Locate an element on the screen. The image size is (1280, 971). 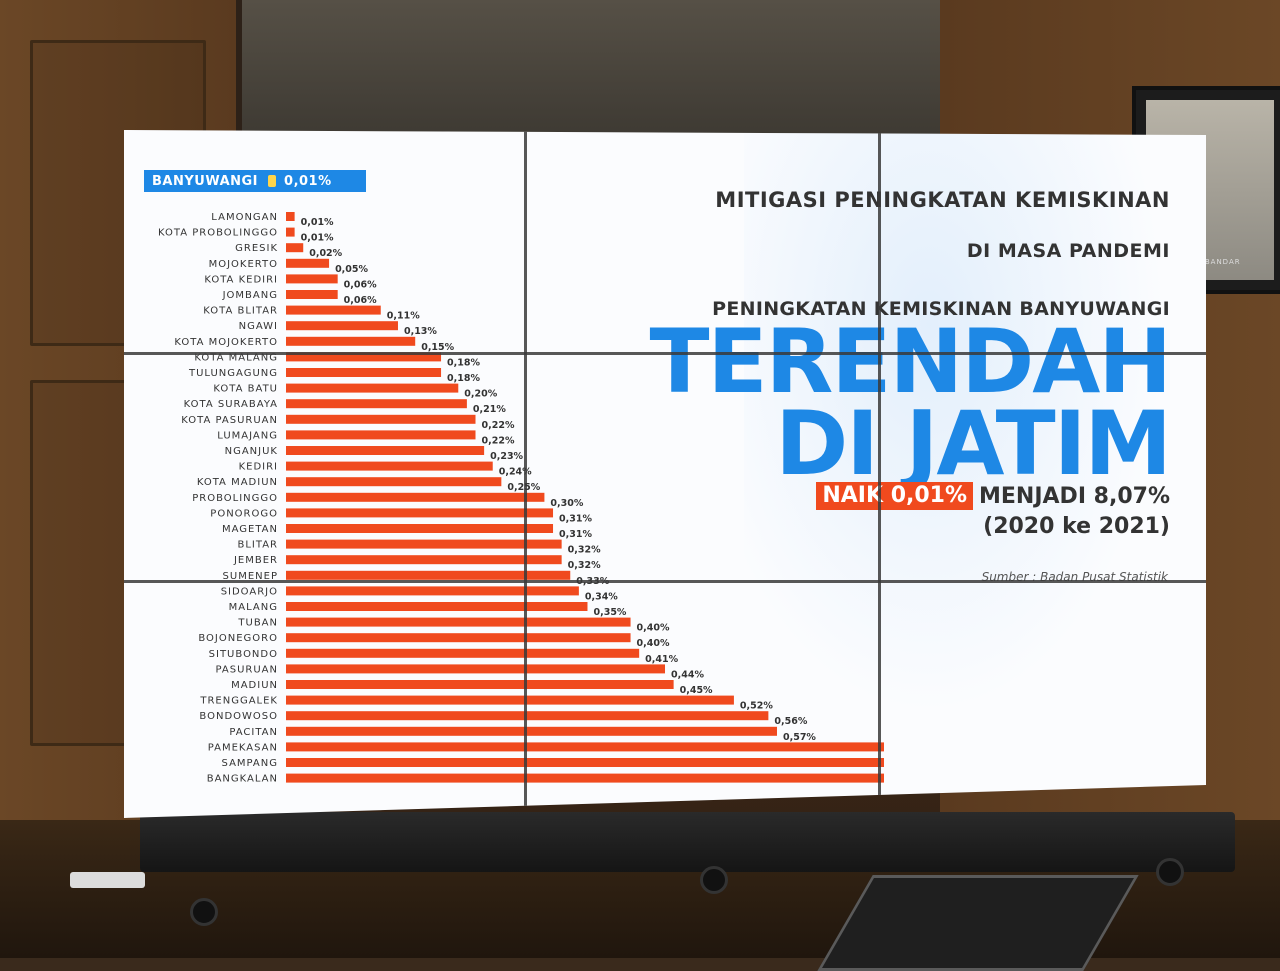
data-label: 0,30% is located at coordinates (566, 503).